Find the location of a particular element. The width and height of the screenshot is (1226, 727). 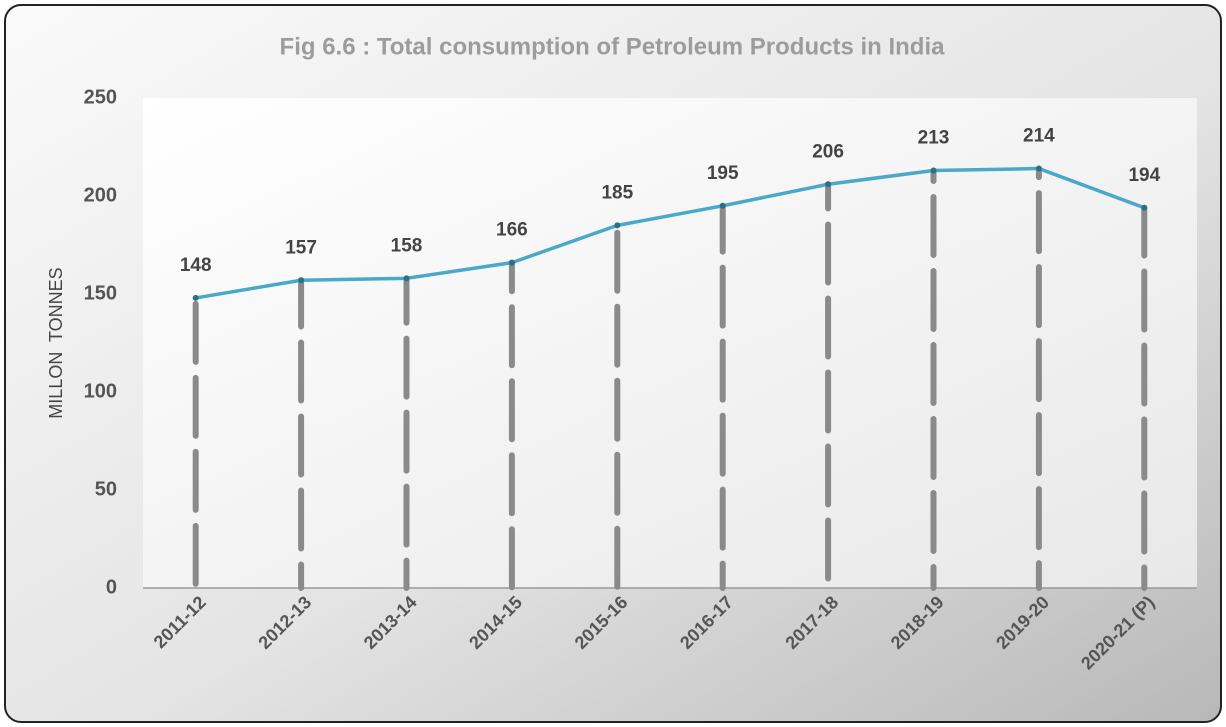

y-tick-label: 150 is located at coordinates (100, 293).